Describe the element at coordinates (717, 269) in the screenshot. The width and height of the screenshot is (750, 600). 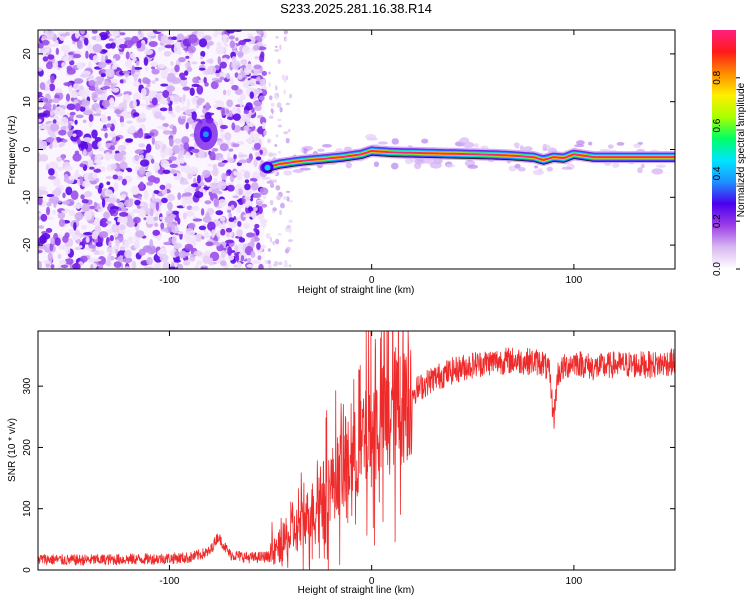
I see `colorbar-tick-label: 0.0` at that location.